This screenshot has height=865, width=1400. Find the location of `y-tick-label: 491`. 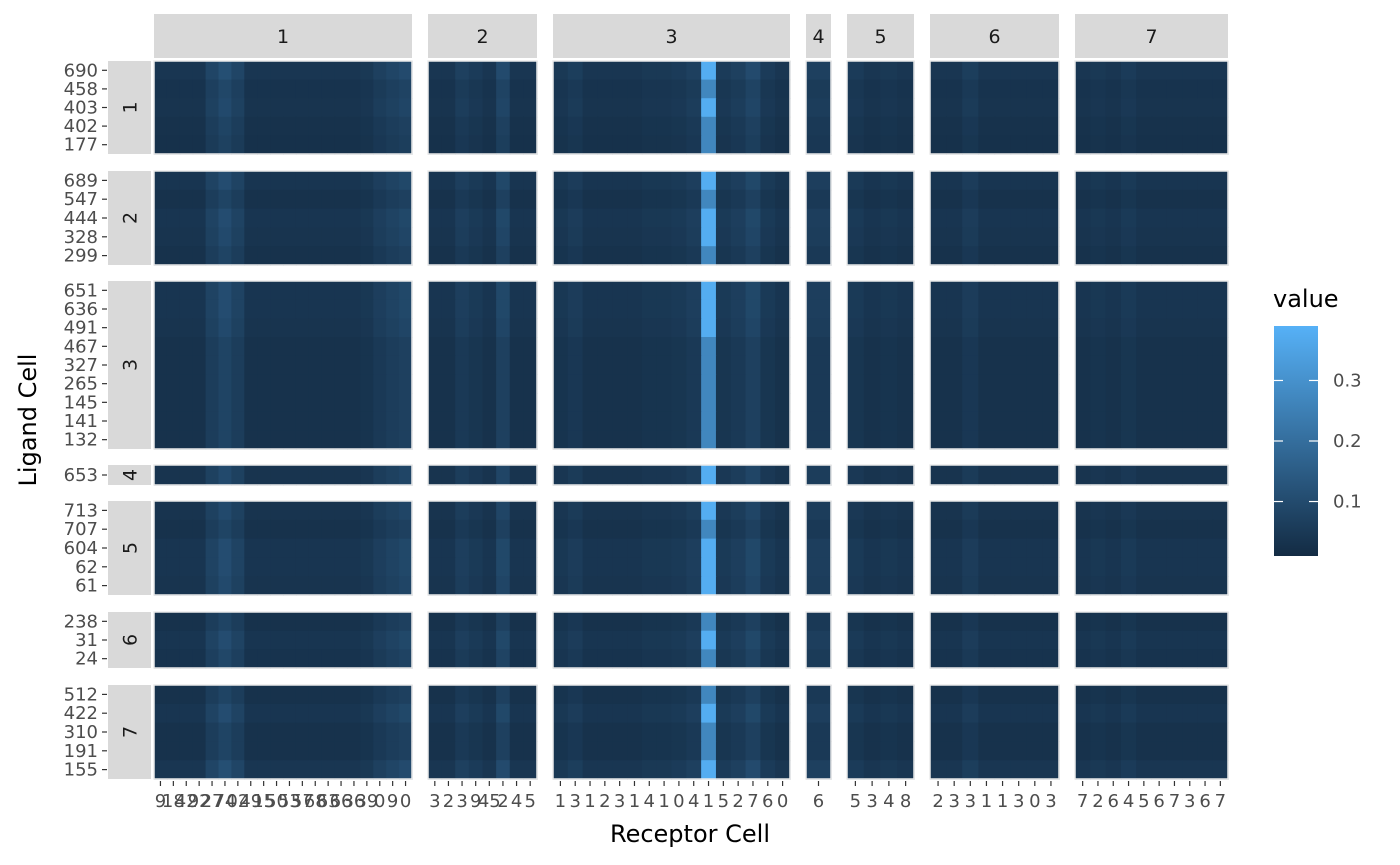

y-tick-label: 491 is located at coordinates (81, 328).